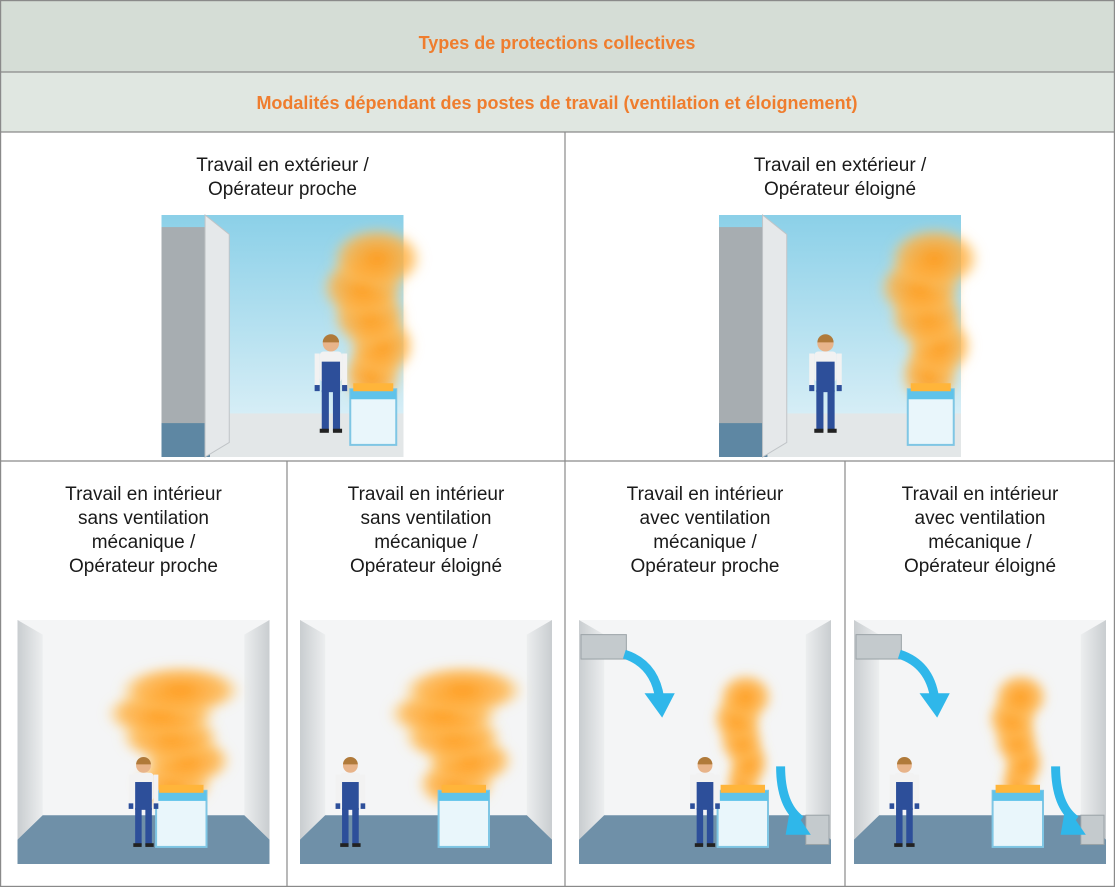  What do you see at coordinates (1092, 829) in the screenshot?
I see `extractor` at bounding box center [1092, 829].